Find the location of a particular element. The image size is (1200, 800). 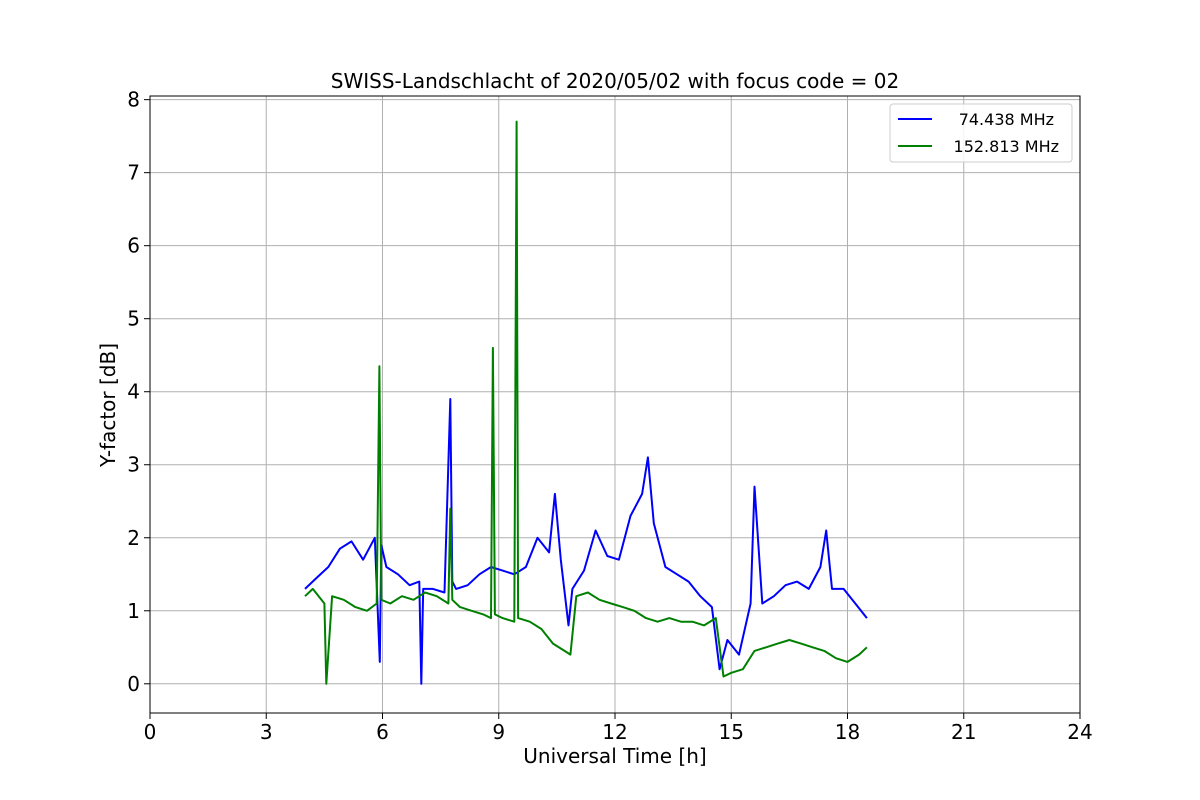

x-axis-label: Universal Time [h] is located at coordinates (614, 756).